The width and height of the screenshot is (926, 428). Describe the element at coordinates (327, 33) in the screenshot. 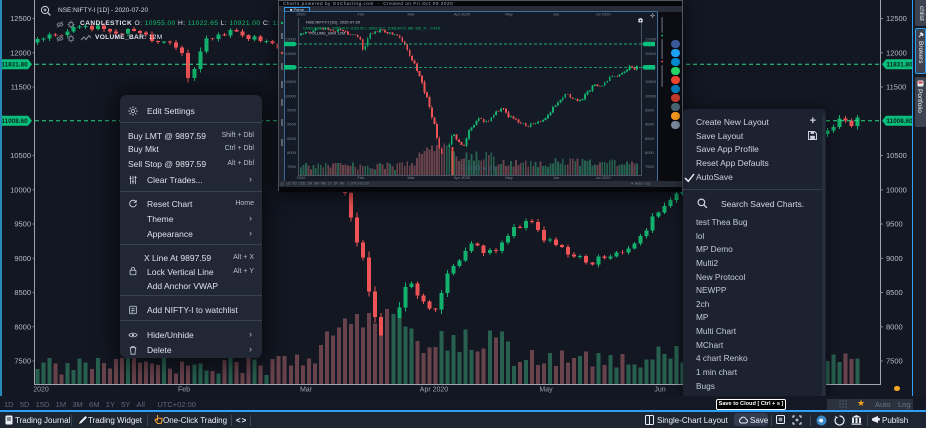

I see `svg-text: VOLUME_BAR 12M` at that location.